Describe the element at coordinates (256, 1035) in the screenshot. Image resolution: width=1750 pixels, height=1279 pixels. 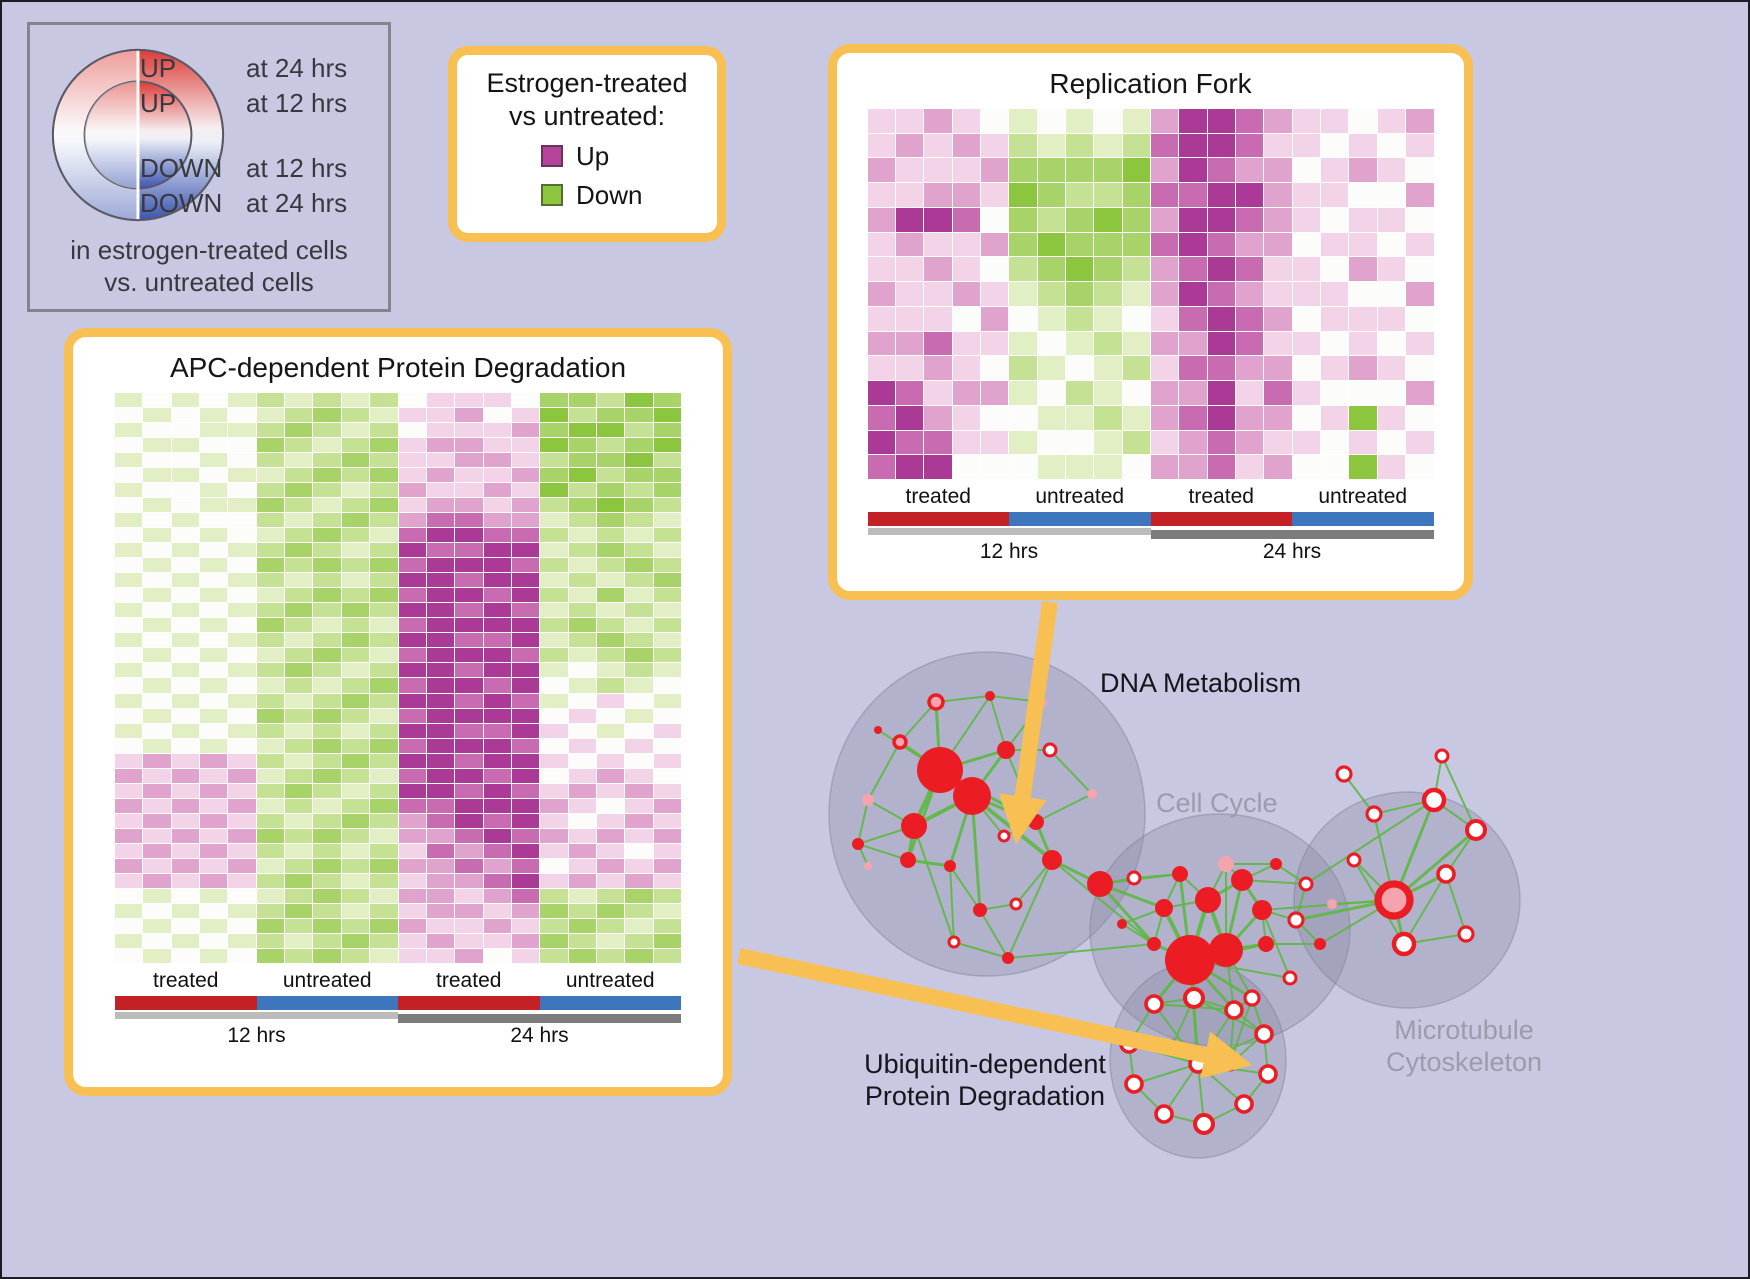
I see `time-label: 12 hrs` at that location.